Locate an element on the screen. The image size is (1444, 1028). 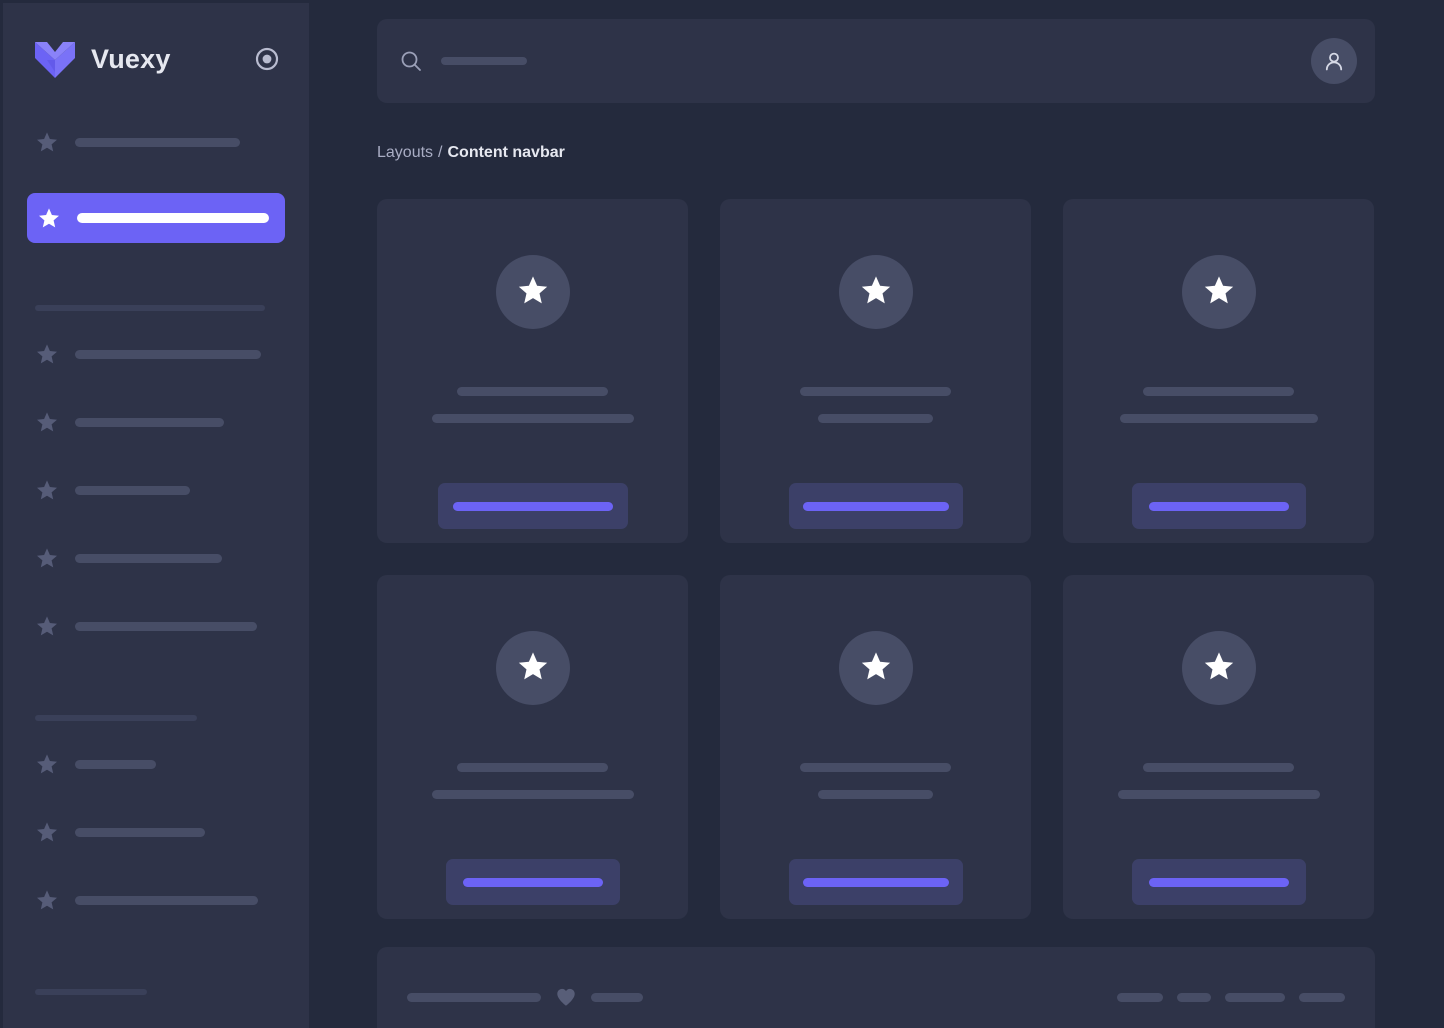
vuexy-v-logo-icon is located at coordinates (55, 59).